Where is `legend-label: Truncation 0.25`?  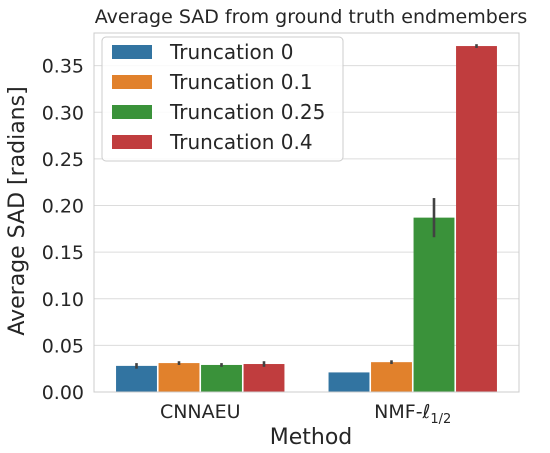
legend-label: Truncation 0.25 is located at coordinates (247, 112).